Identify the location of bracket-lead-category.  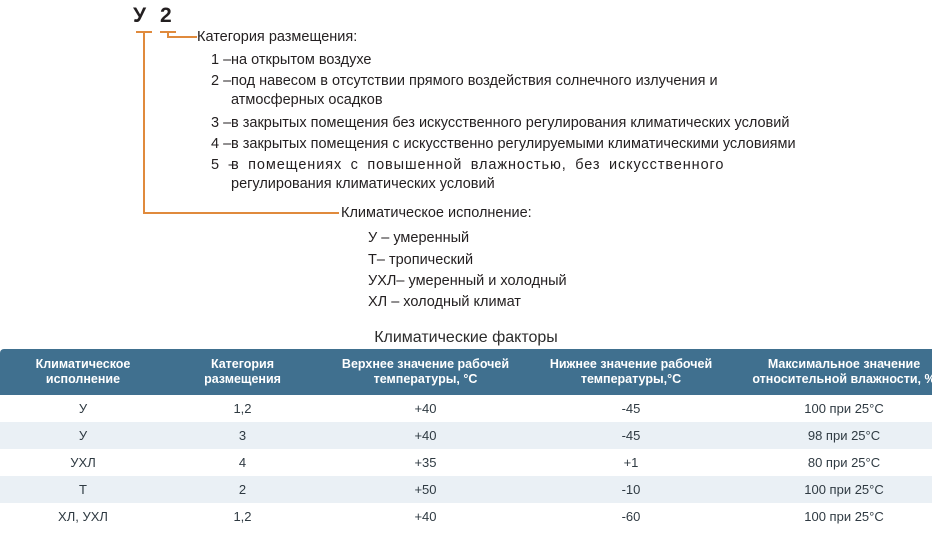
(191, 37).